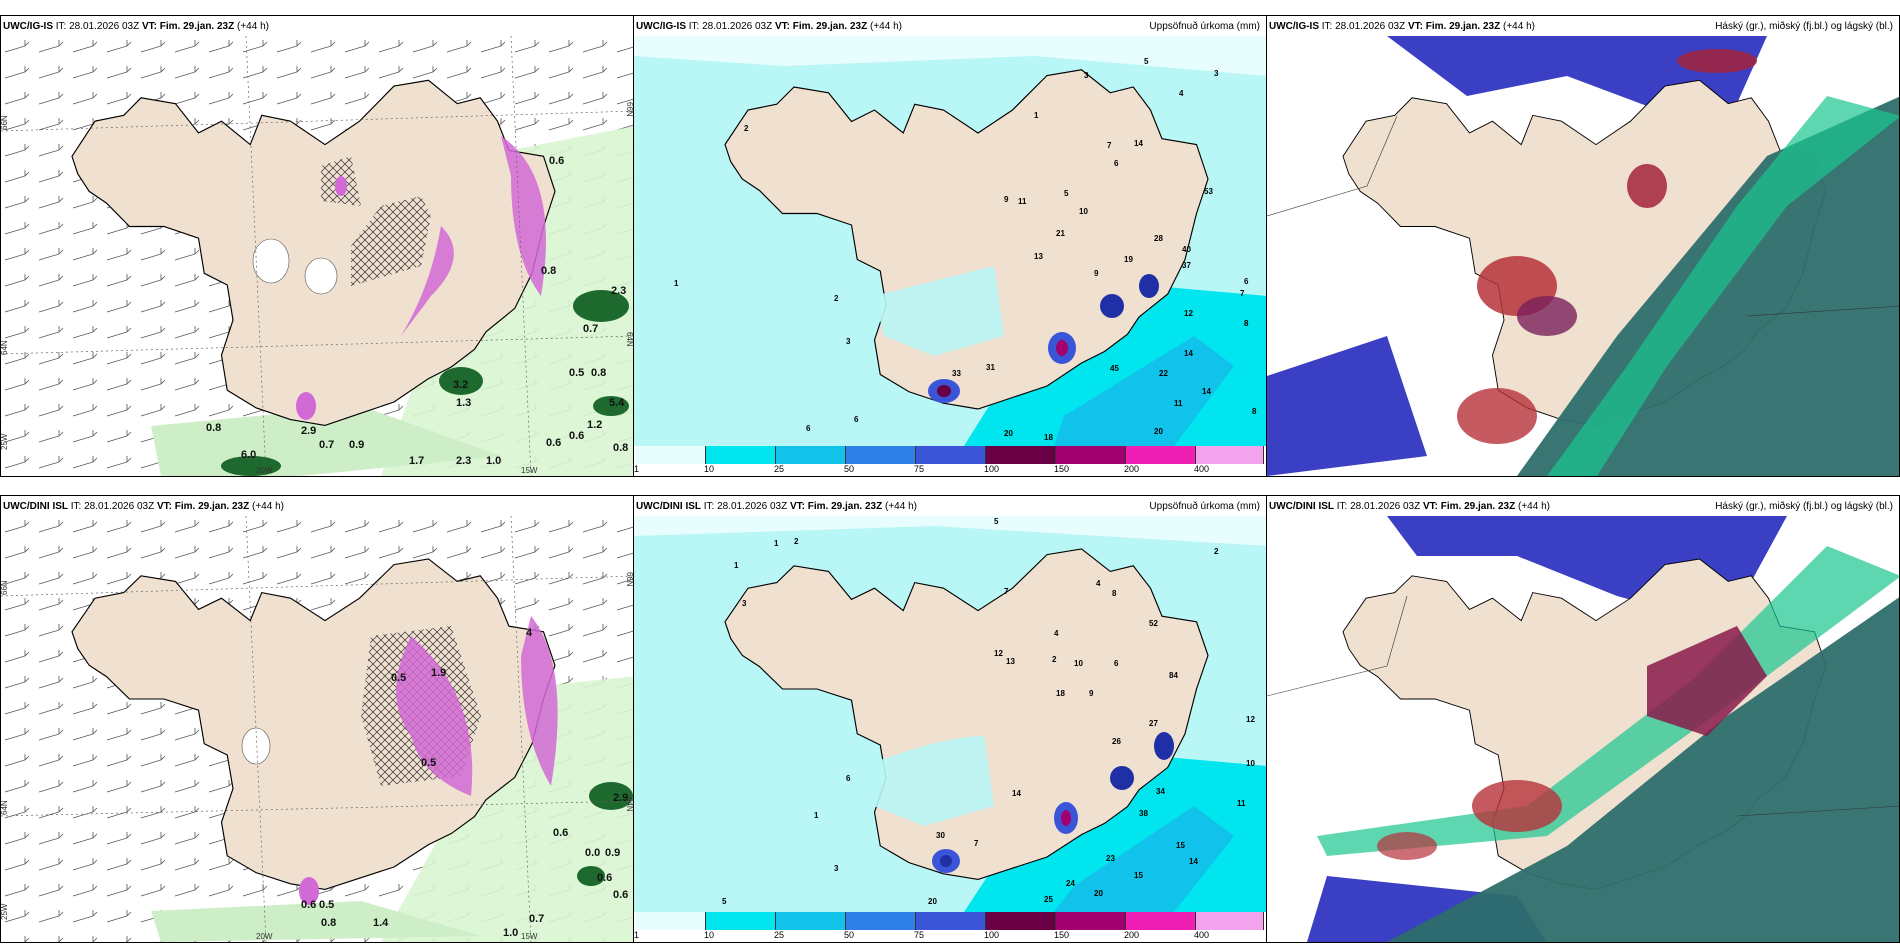  What do you see at coordinates (1066, 193) in the screenshot?
I see `precip-number: 5` at bounding box center [1066, 193].